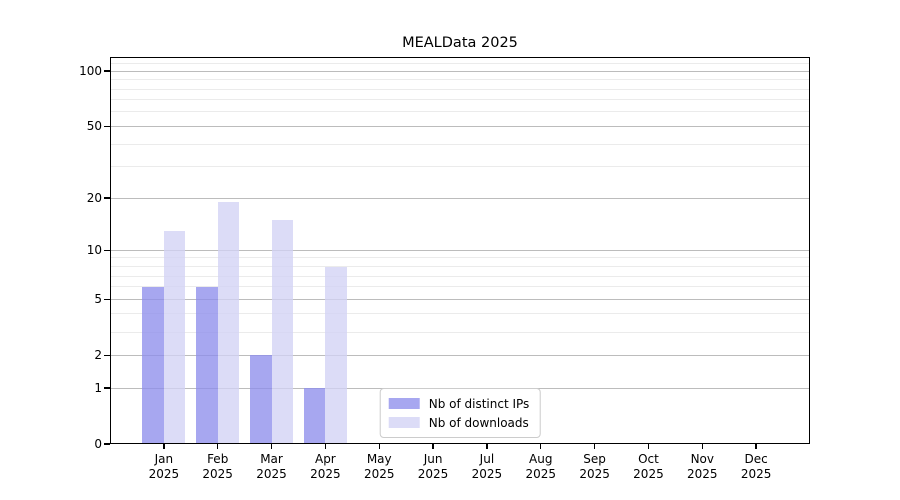 The image size is (900, 500). I want to click on x-tick-label: Mar 2025, so click(272, 467).